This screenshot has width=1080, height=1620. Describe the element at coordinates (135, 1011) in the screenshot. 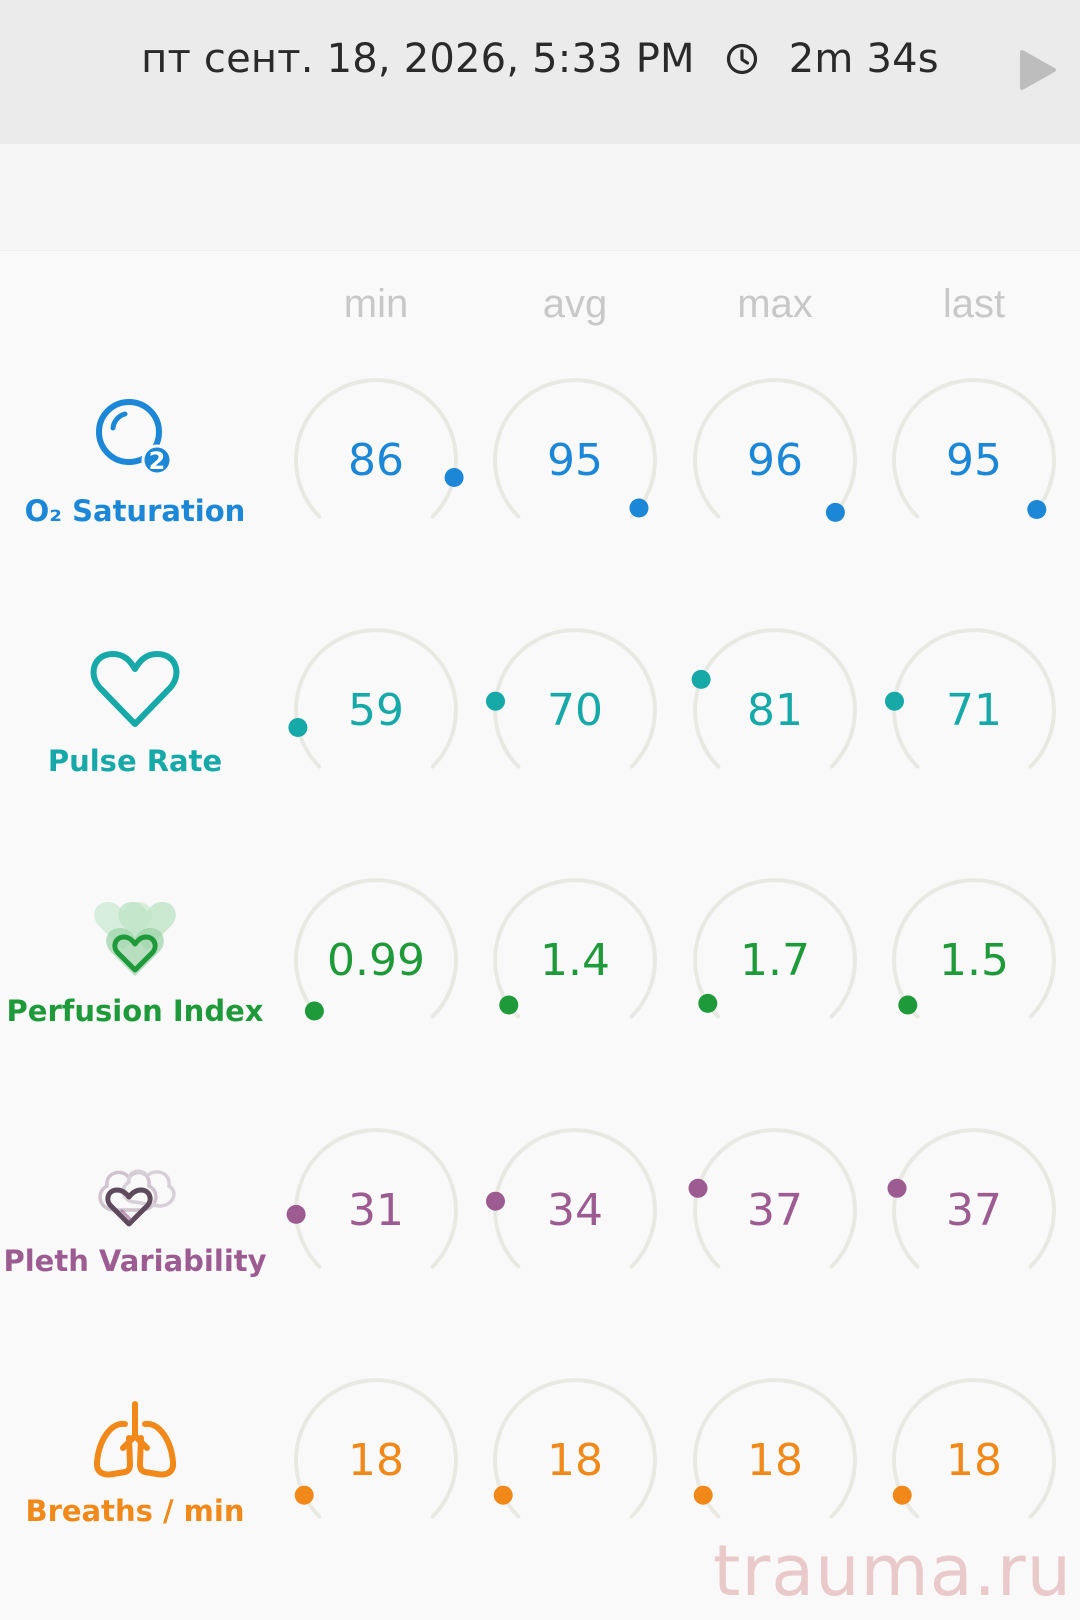

I see `metric-label-perfusion: Perfusion Index` at that location.